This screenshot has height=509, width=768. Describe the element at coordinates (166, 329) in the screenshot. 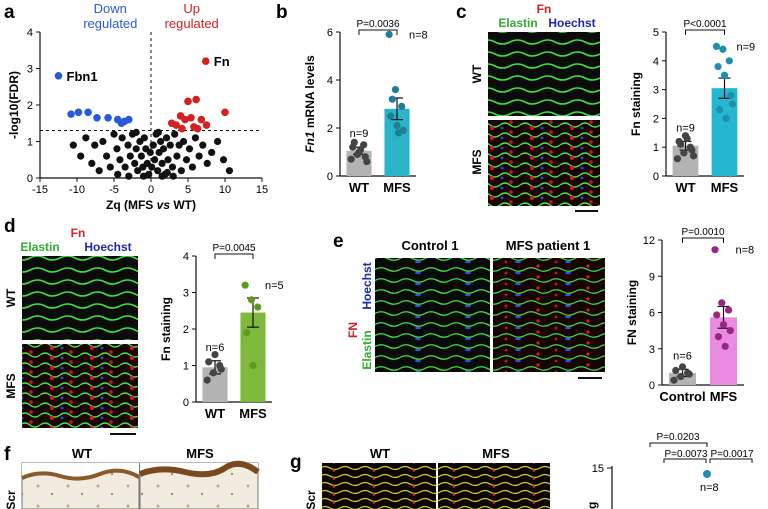

I see `y-axis-label: Fn staining` at that location.